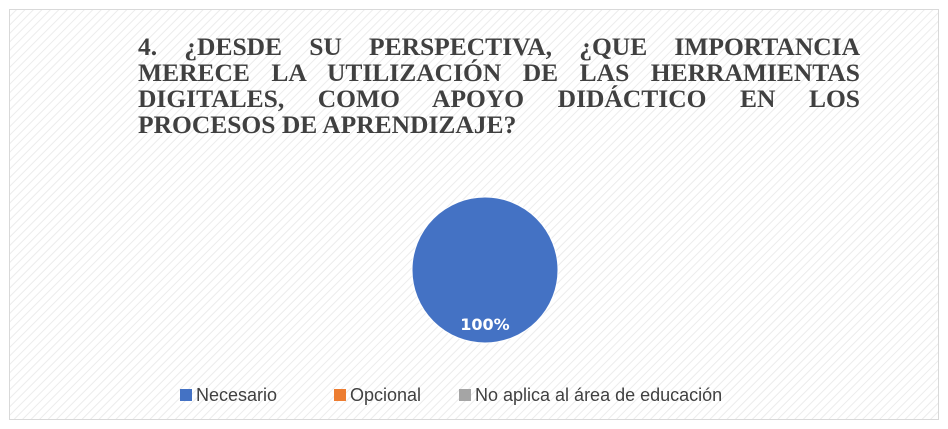 The height and width of the screenshot is (429, 948). I want to click on legend-label: Opcional, so click(385, 395).